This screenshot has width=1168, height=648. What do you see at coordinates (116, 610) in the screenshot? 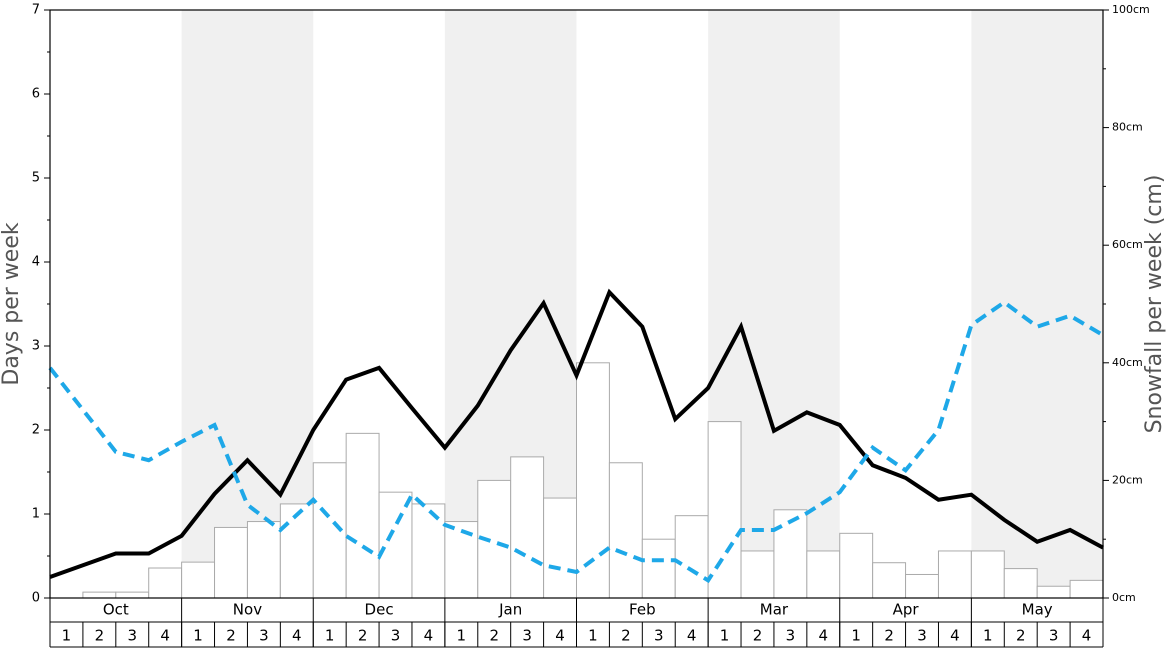
I see `x-tick-label: Oct` at bounding box center [116, 610].